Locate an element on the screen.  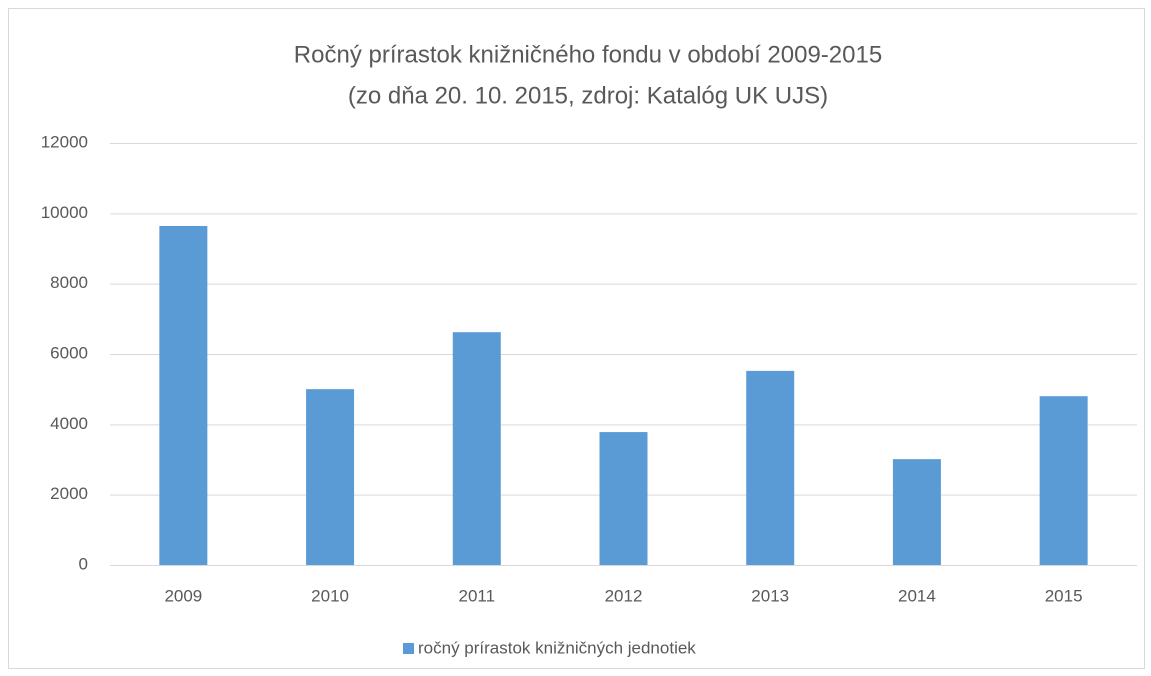
legend-swatch is located at coordinates (408, 648).